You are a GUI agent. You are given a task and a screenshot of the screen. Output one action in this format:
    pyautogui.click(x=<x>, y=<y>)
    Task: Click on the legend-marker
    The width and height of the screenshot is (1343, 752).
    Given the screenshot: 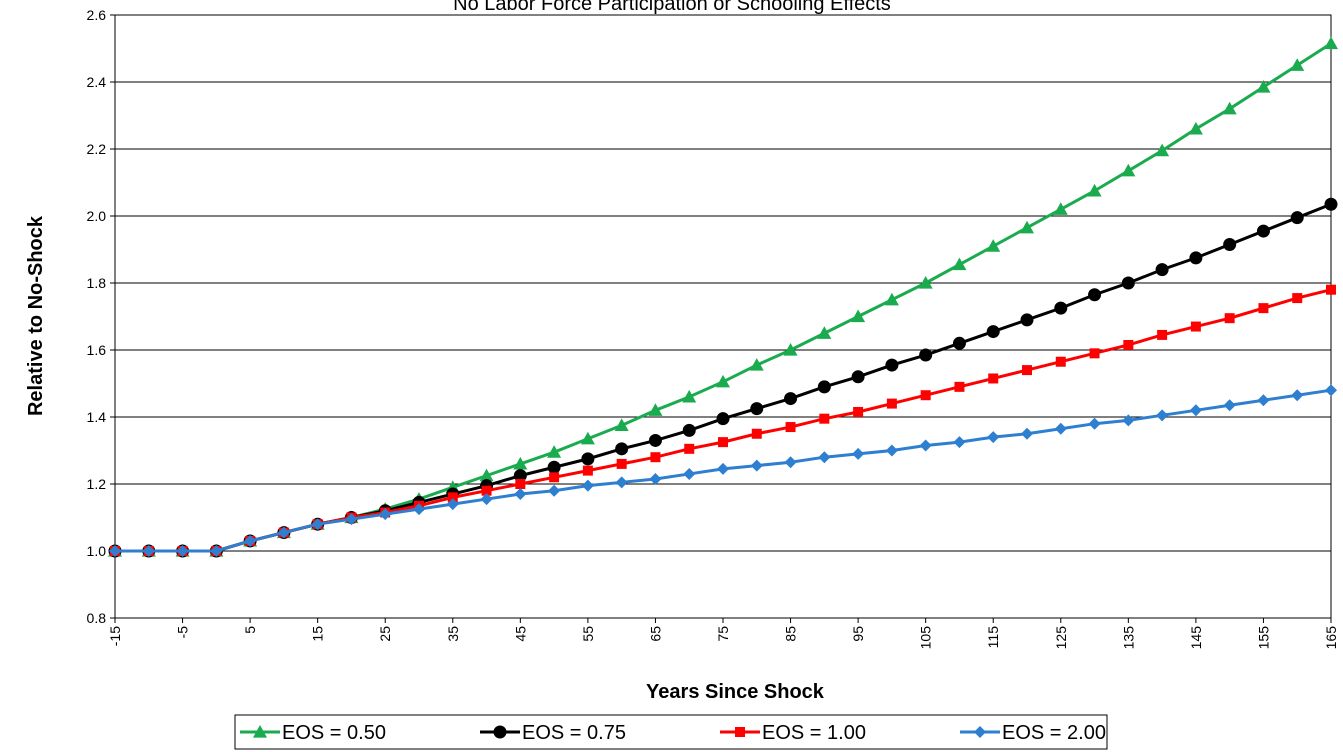 What is the action you would take?
    pyautogui.click(x=260, y=731)
    